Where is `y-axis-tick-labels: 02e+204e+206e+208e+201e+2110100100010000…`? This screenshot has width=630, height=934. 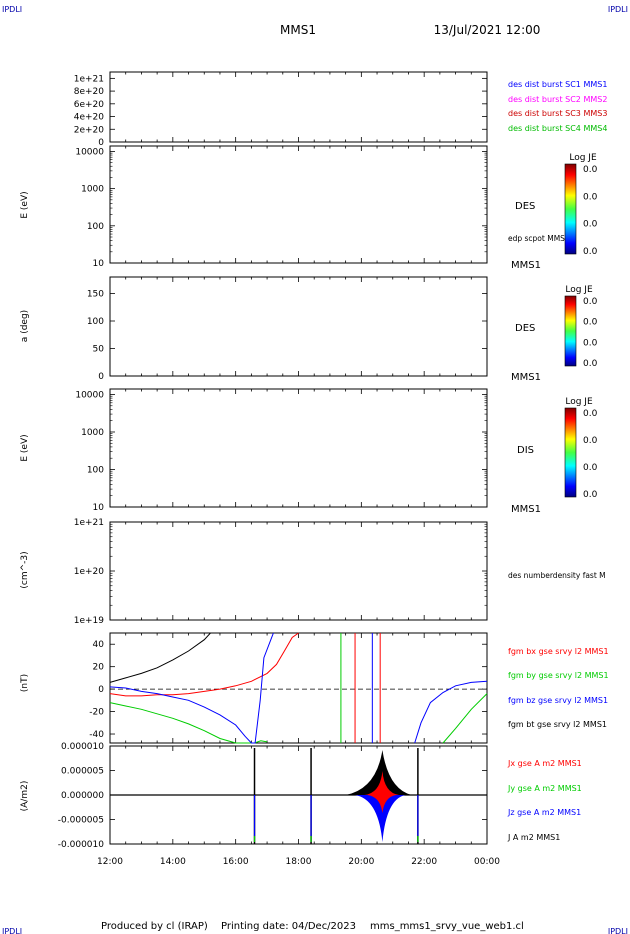 y-axis-tick-labels: 02e+204e+206e+208e+201e+2110100100010000… is located at coordinates (81, 462).